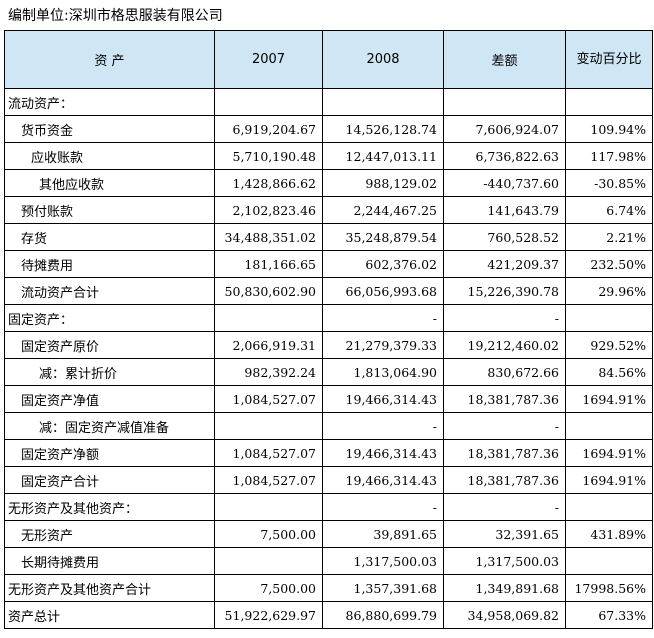  Describe the element at coordinates (504, 237) in the screenshot. I see `cell-difference: 760,528.52` at that location.